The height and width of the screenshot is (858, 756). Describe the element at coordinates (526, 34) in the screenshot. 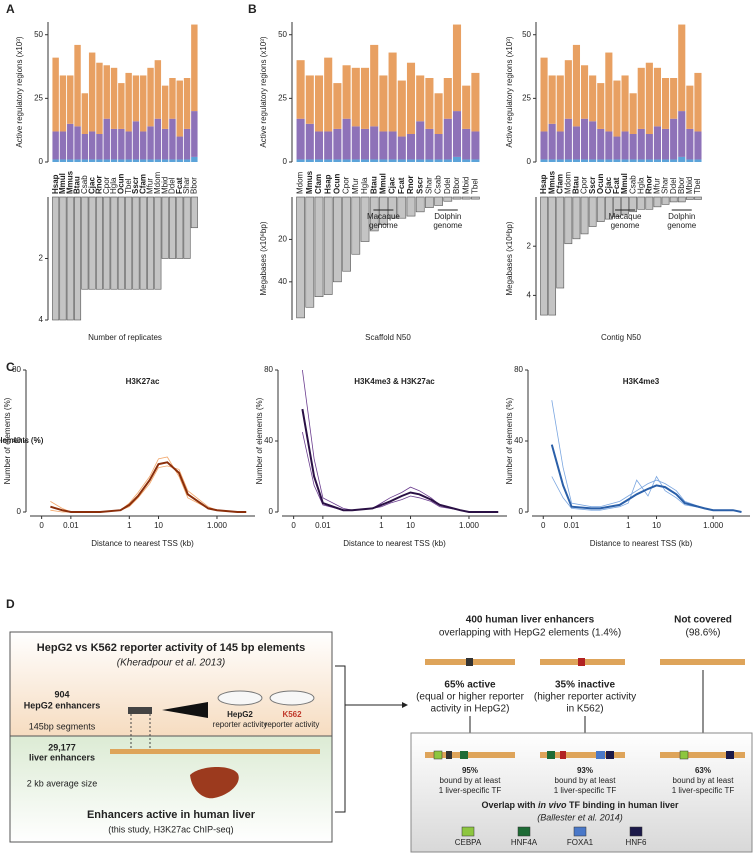

I see `y-tick-label: 50` at that location.